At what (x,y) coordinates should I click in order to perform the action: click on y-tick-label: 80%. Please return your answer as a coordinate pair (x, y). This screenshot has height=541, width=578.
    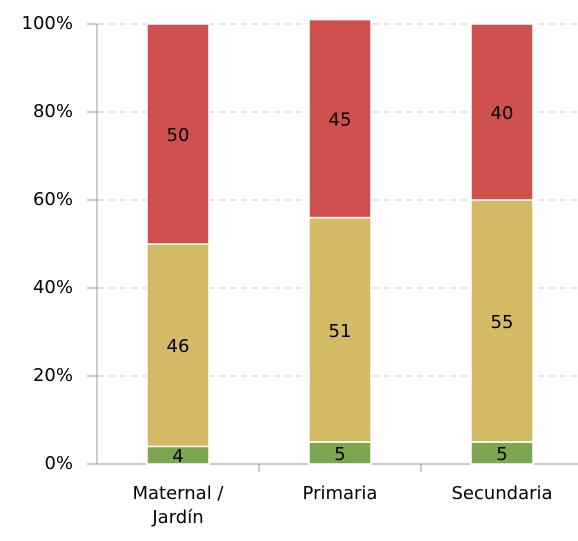
    Looking at the image, I should click on (53, 111).